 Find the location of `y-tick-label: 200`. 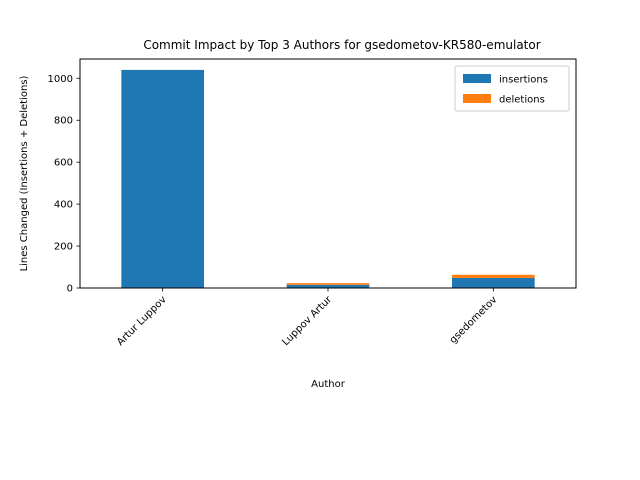

y-tick-label: 200 is located at coordinates (63, 247).